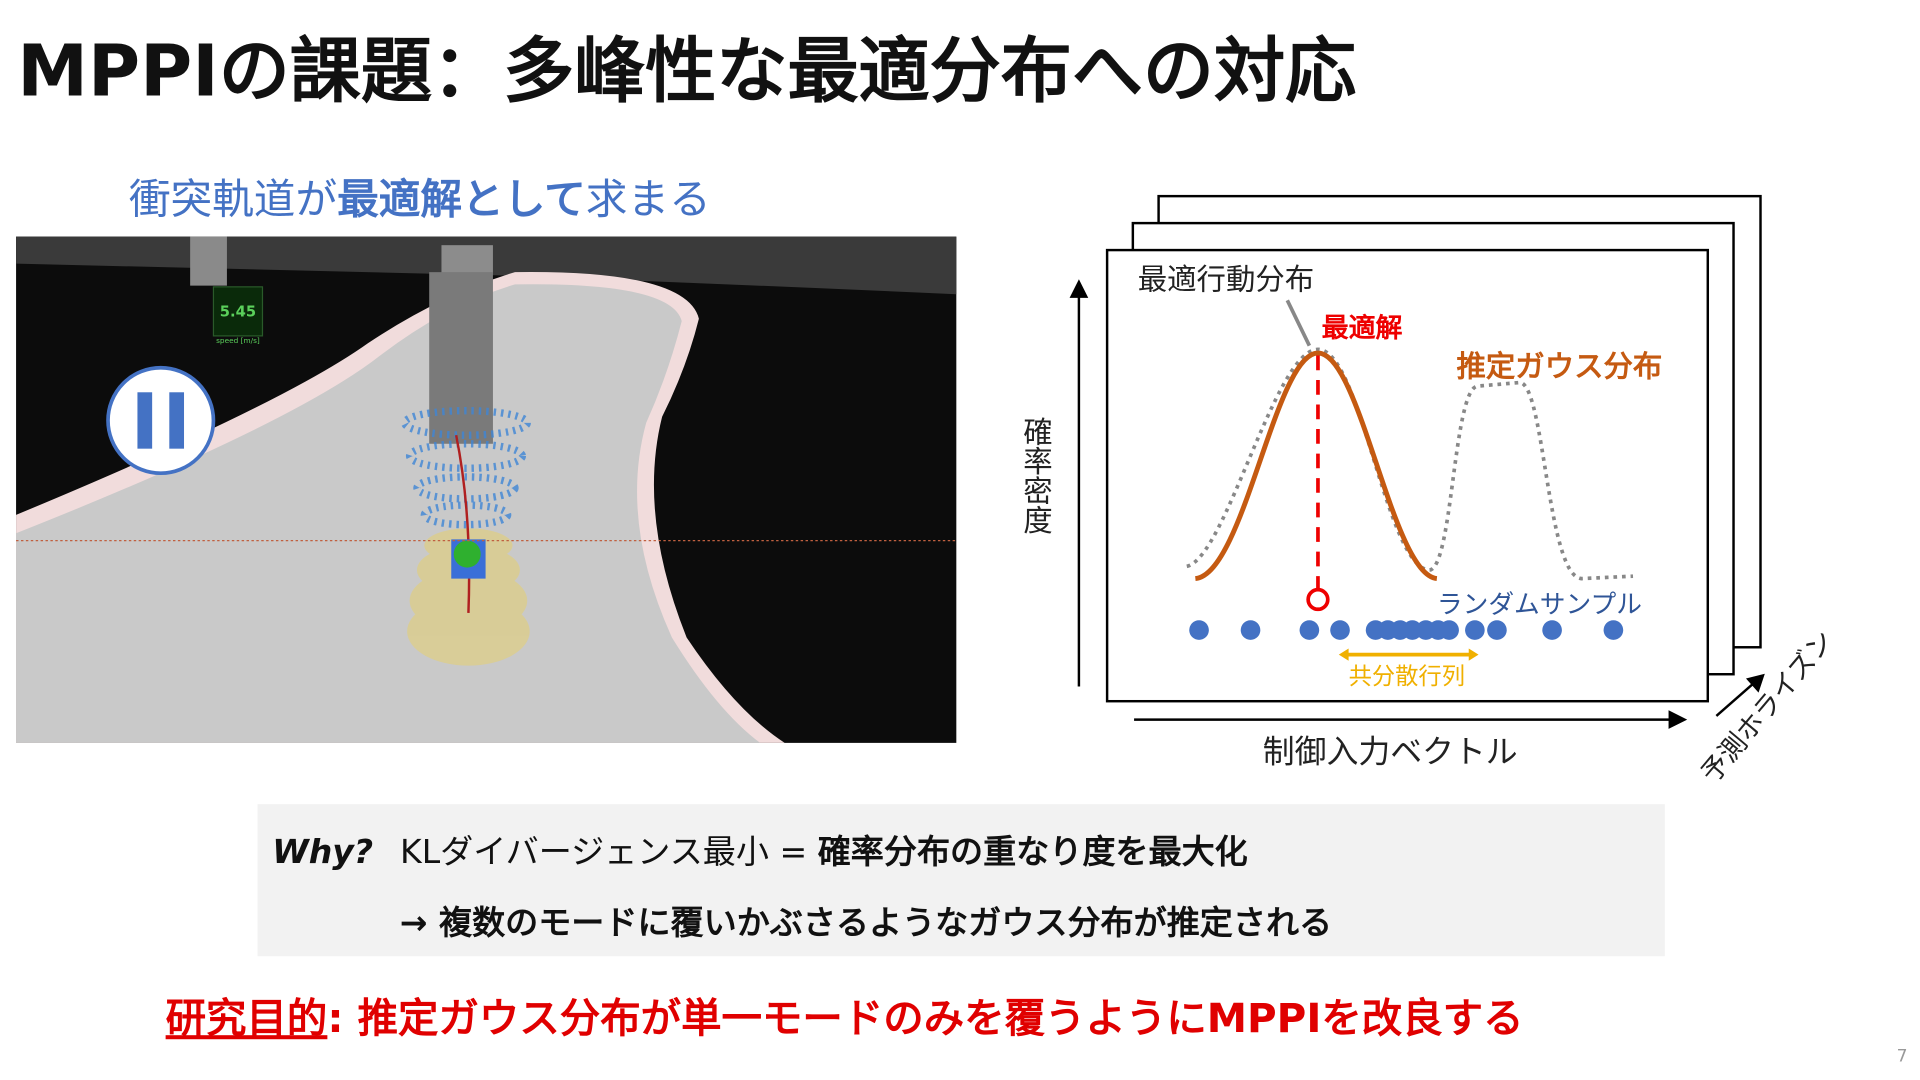  What do you see at coordinates (322, 851) in the screenshot?
I see `why-lead: Why?` at bounding box center [322, 851].